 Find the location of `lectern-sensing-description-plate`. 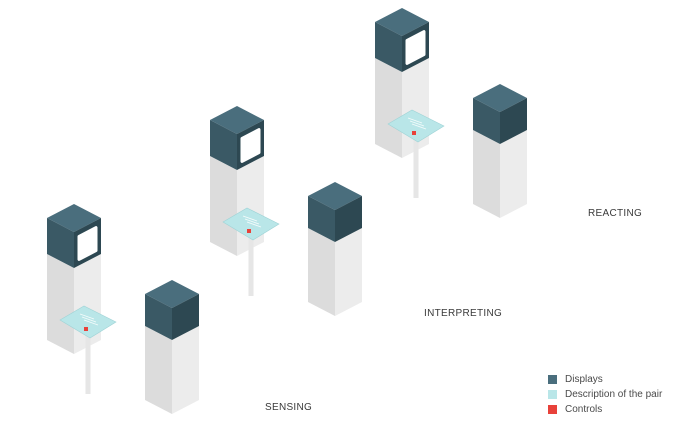

lectern-sensing-description-plate is located at coordinates (88, 322).